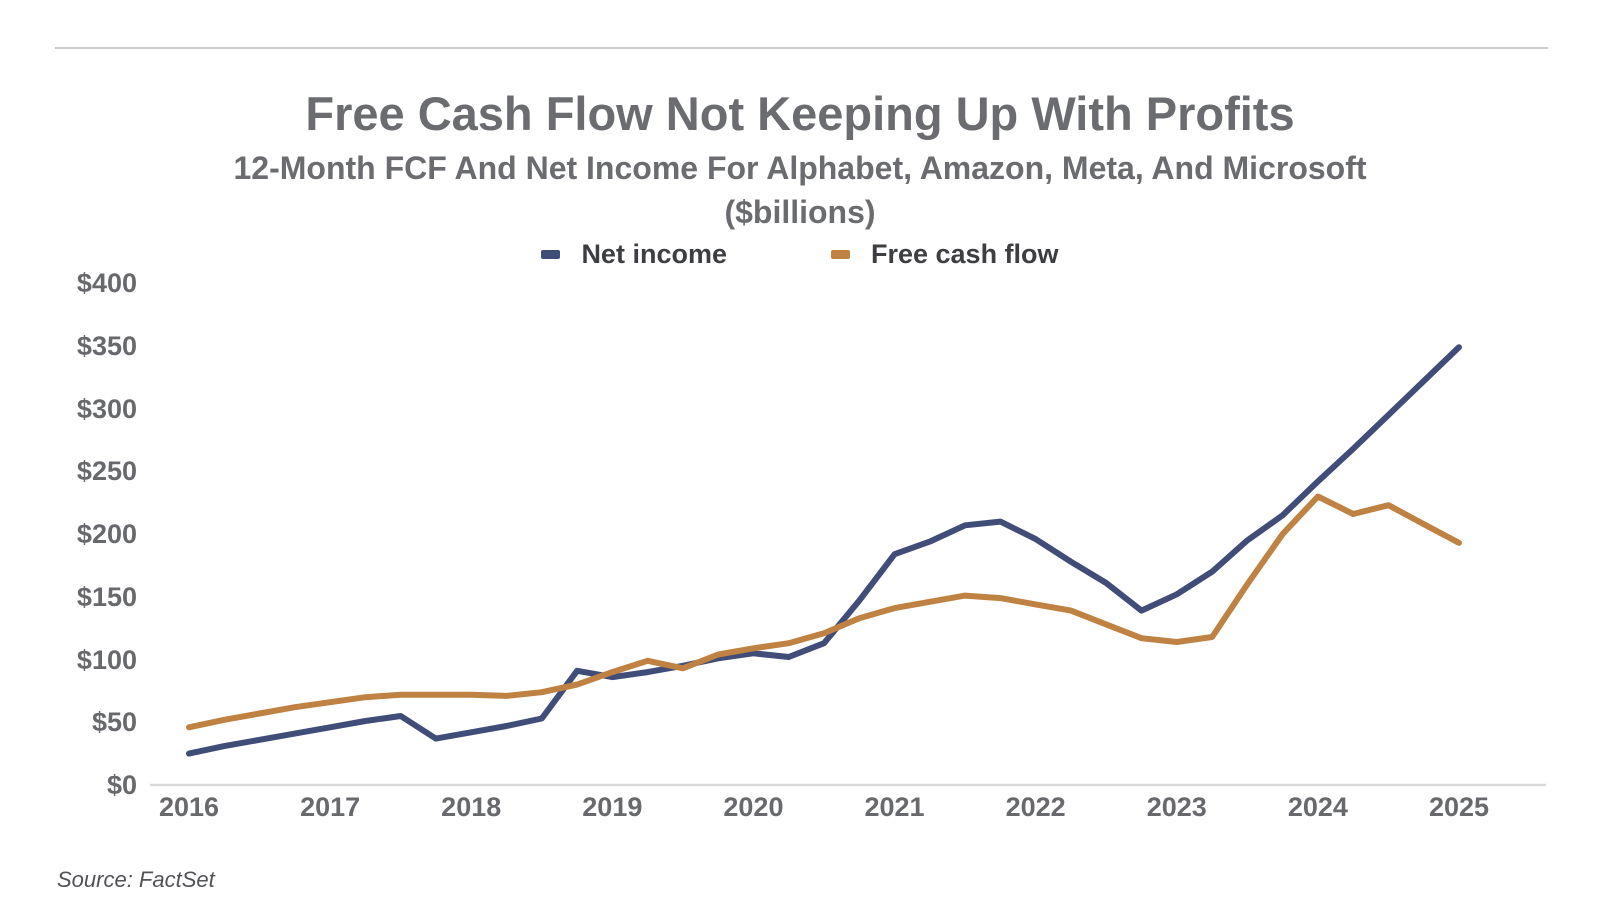 The image size is (1600, 900). Describe the element at coordinates (964, 253) in the screenshot. I see `legend-label-free-cash-flow: Free cash flow` at that location.